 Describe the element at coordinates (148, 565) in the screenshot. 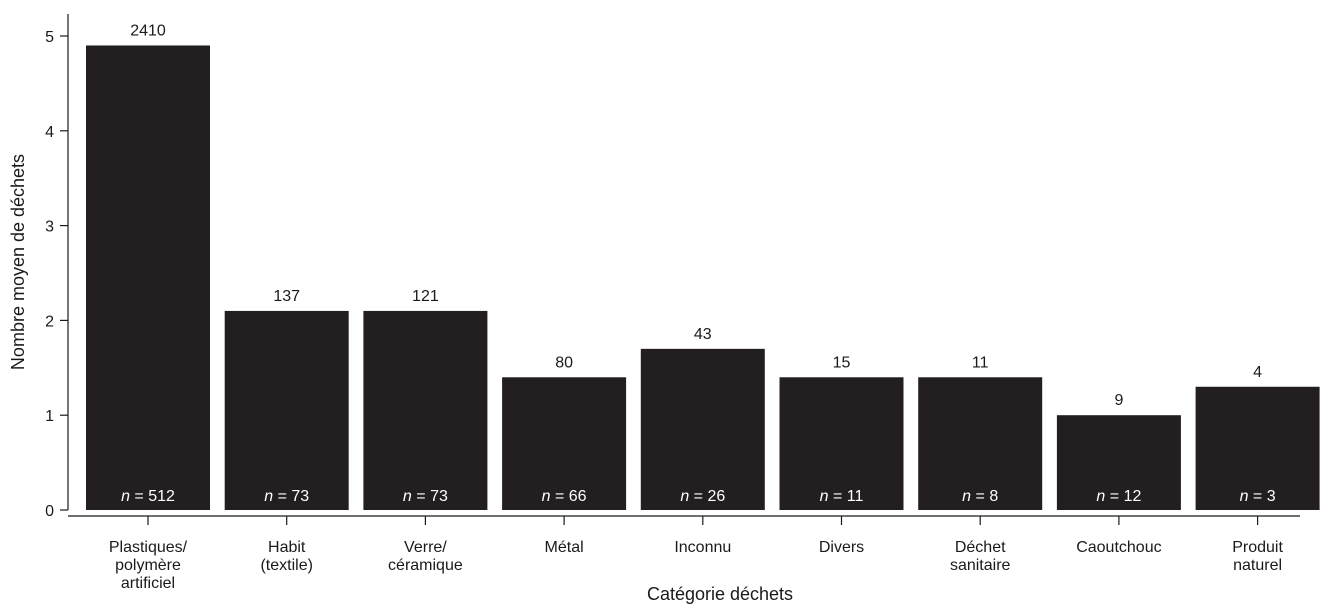

I see `x-tick-label: Plastiques/polymère artificiel` at that location.